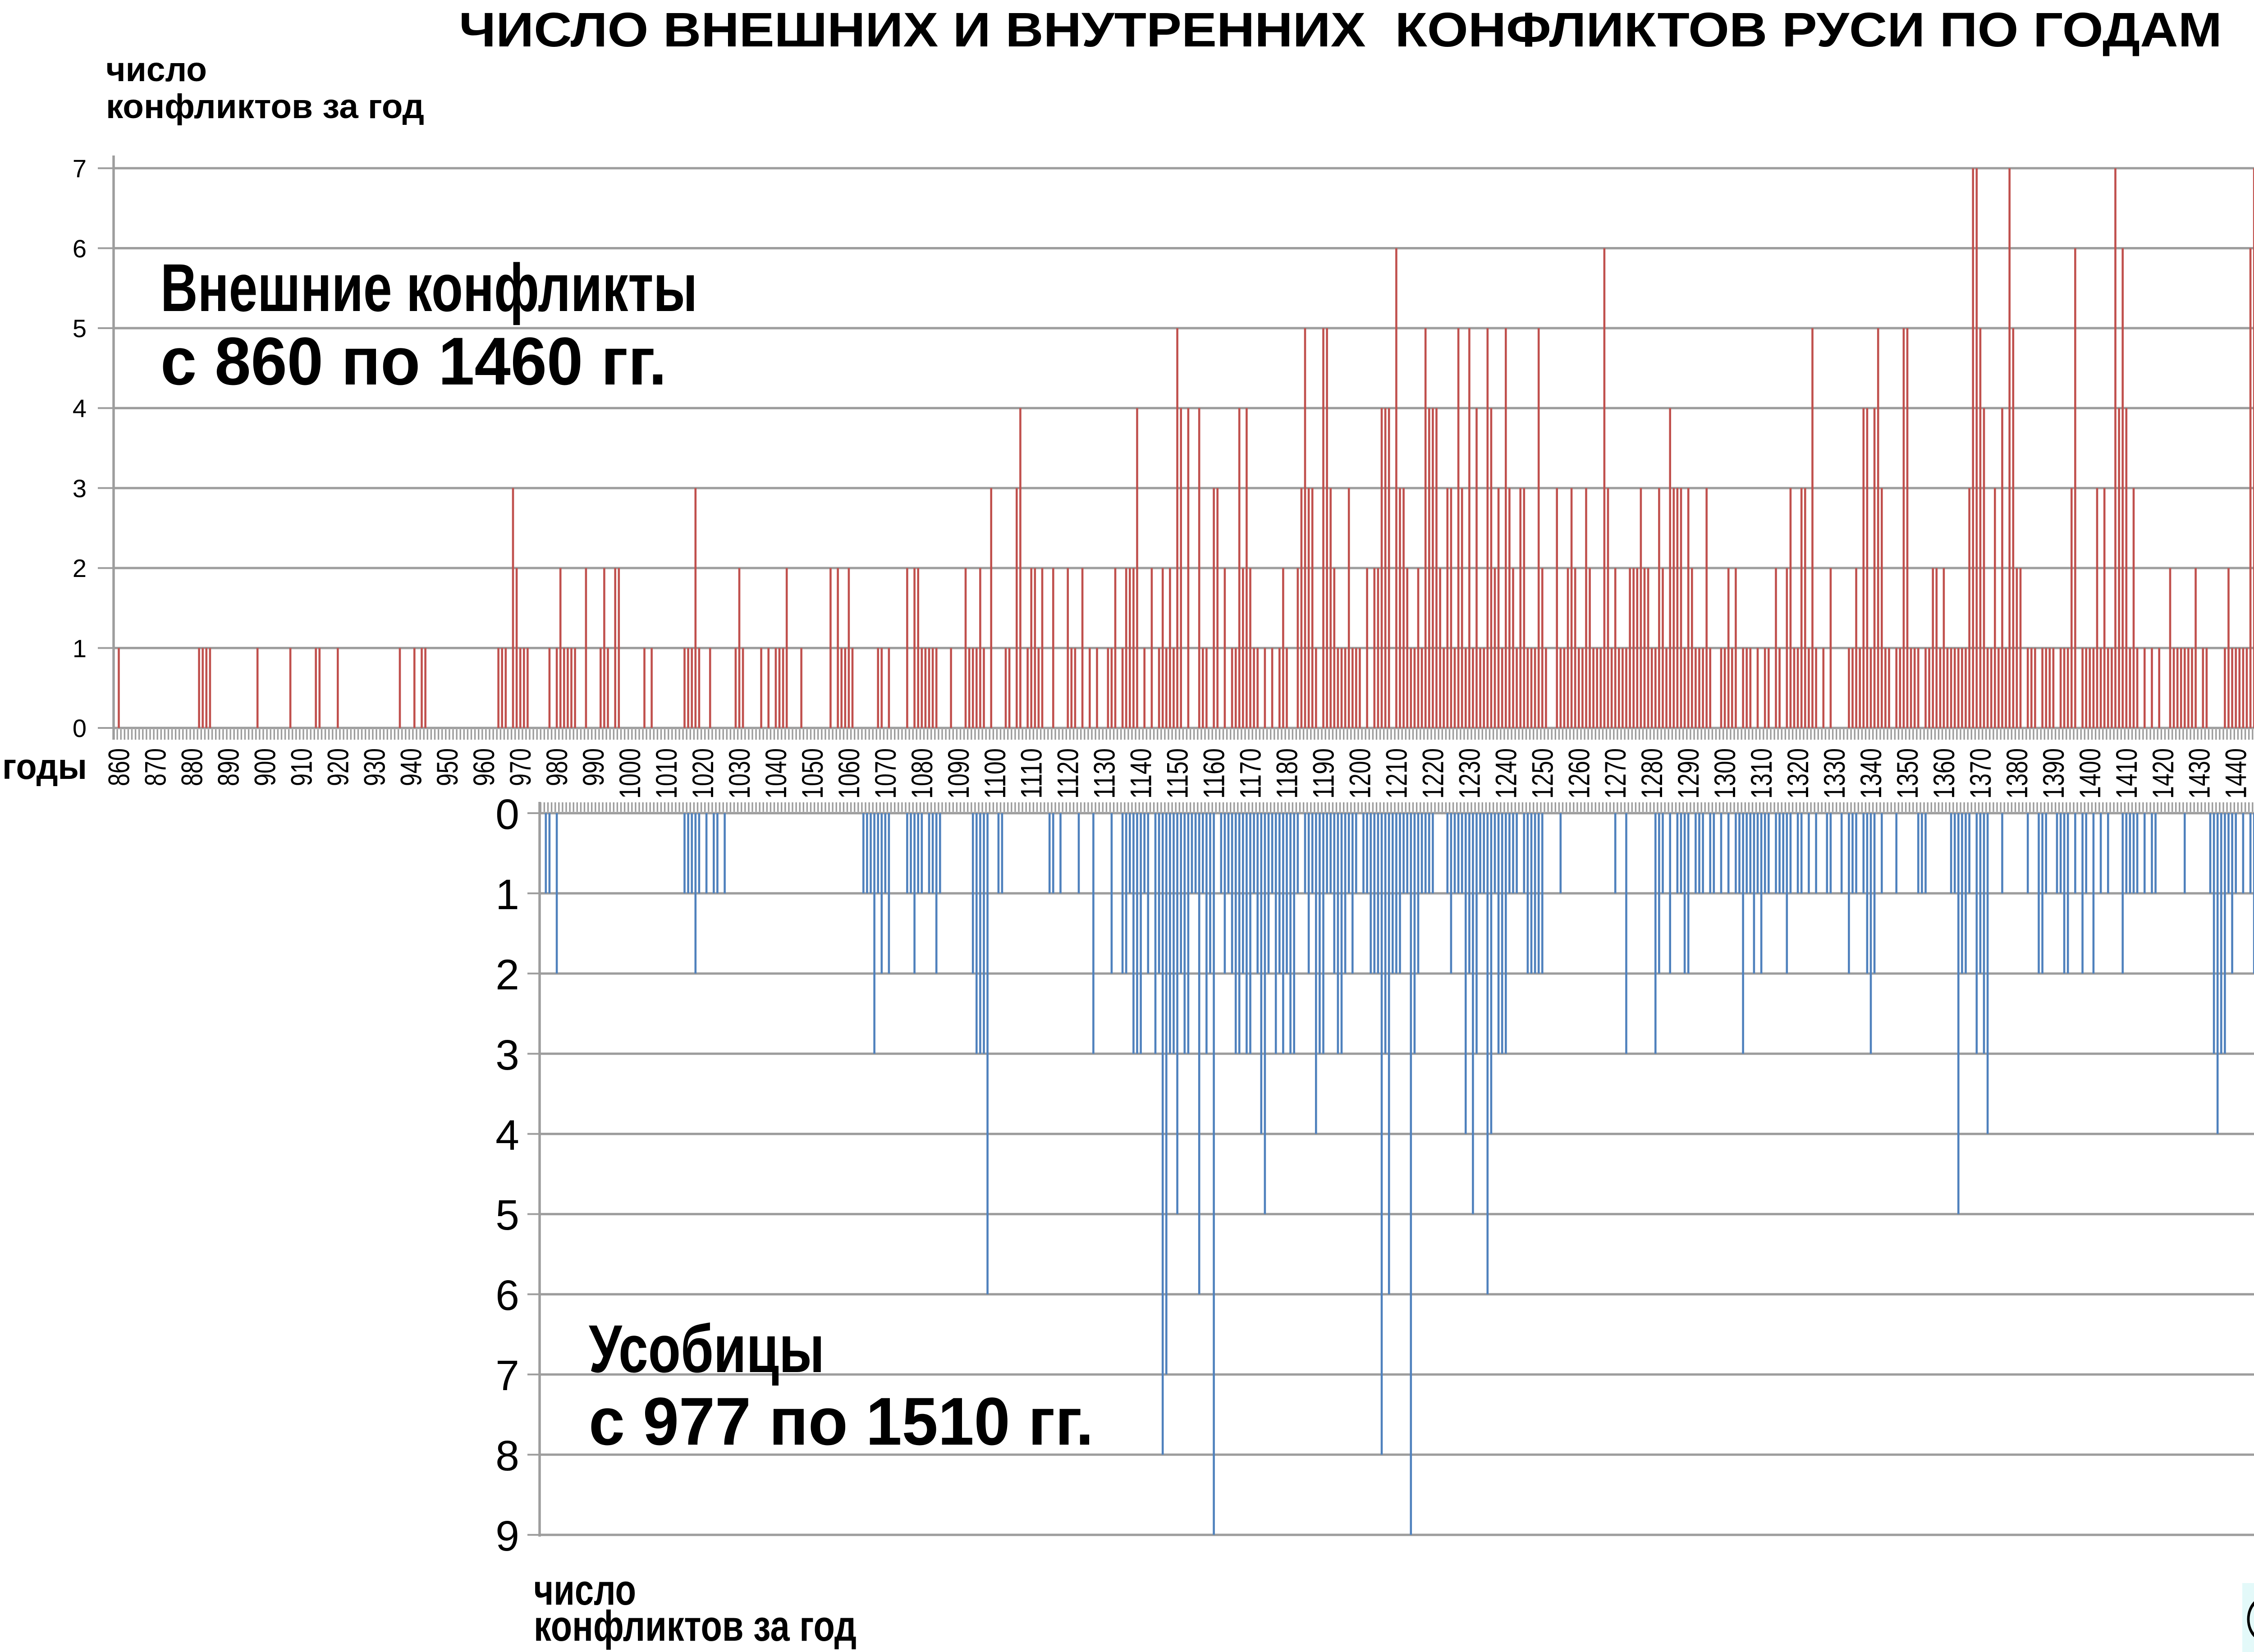 This screenshot has width=2254, height=1652. Describe the element at coordinates (507, 1456) in the screenshot. I see `svg-text: 8` at that location.